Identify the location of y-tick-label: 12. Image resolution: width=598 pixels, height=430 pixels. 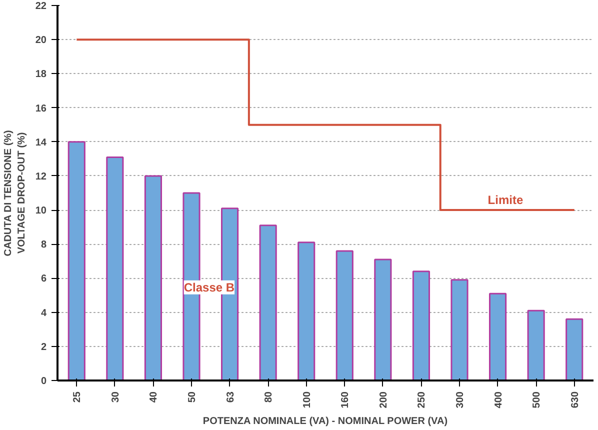
(41, 176).